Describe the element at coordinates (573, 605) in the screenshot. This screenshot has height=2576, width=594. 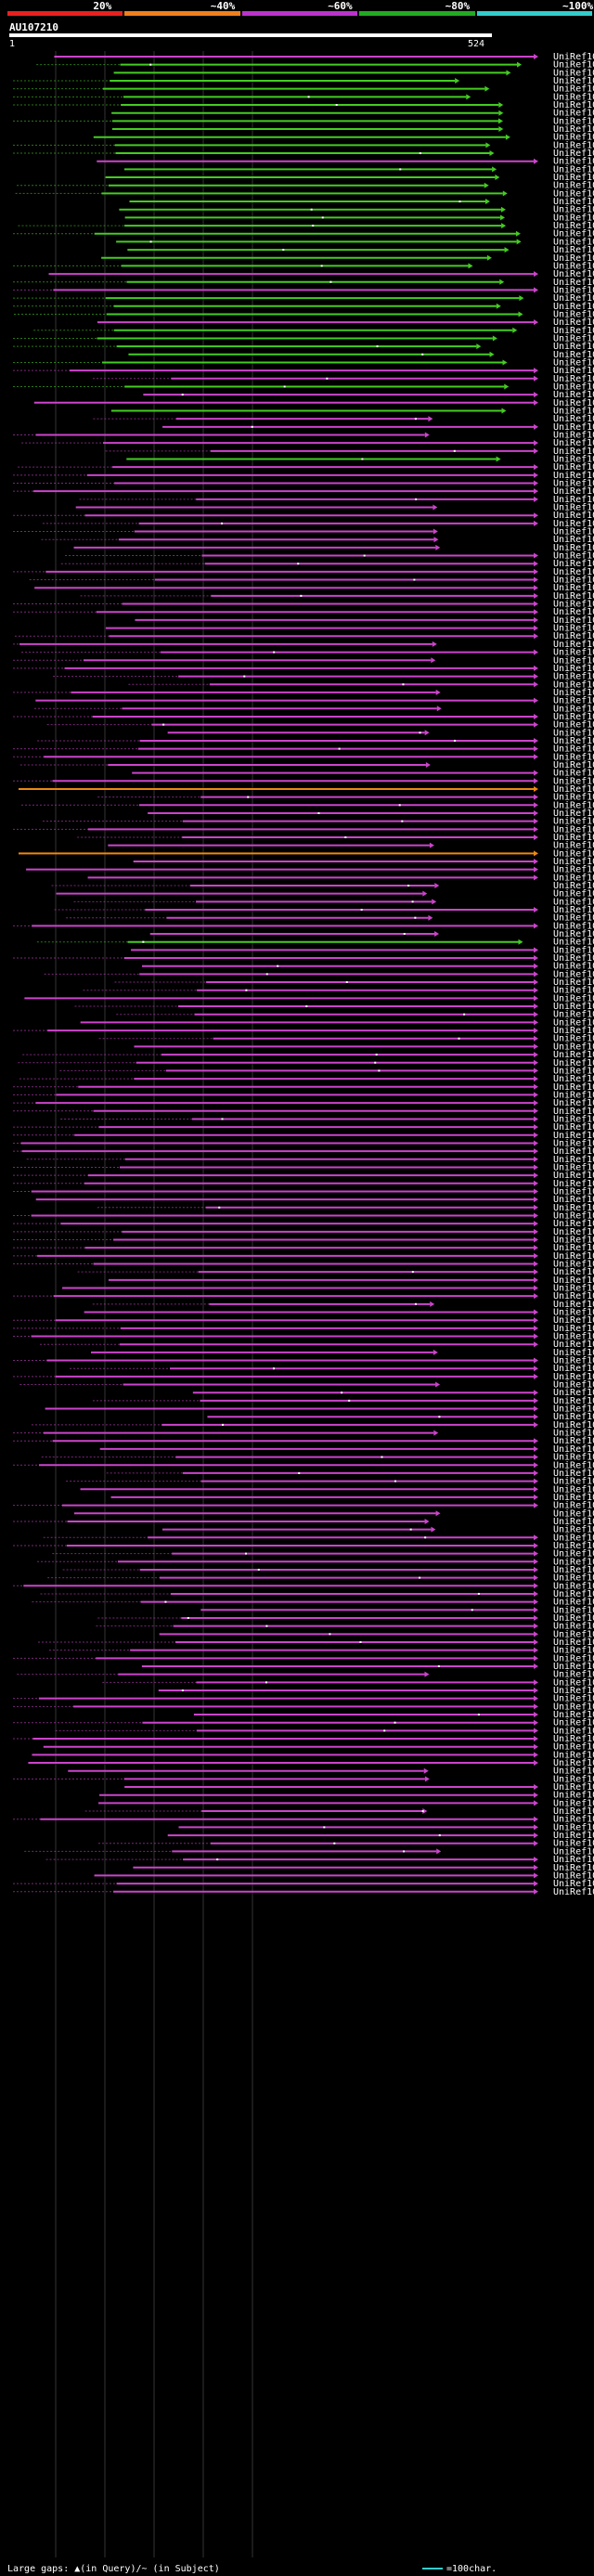
I see `hit-label: UniRef100_B3MEQ4` at that location.